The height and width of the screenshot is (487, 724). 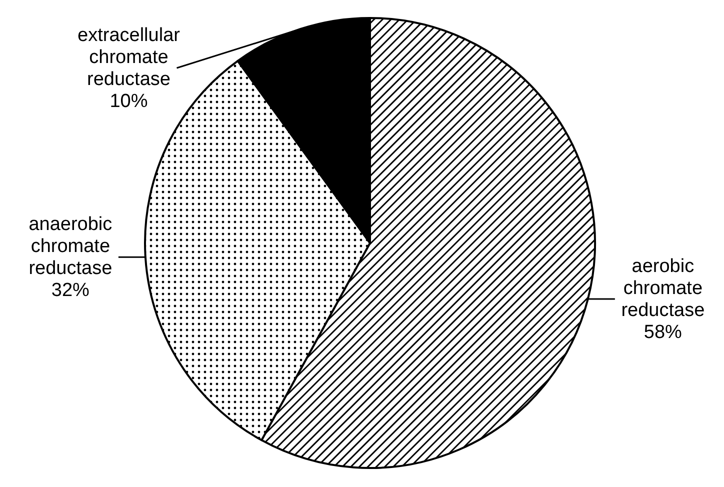 What do you see at coordinates (663, 332) in the screenshot?
I see `data-label: 58%` at bounding box center [663, 332].